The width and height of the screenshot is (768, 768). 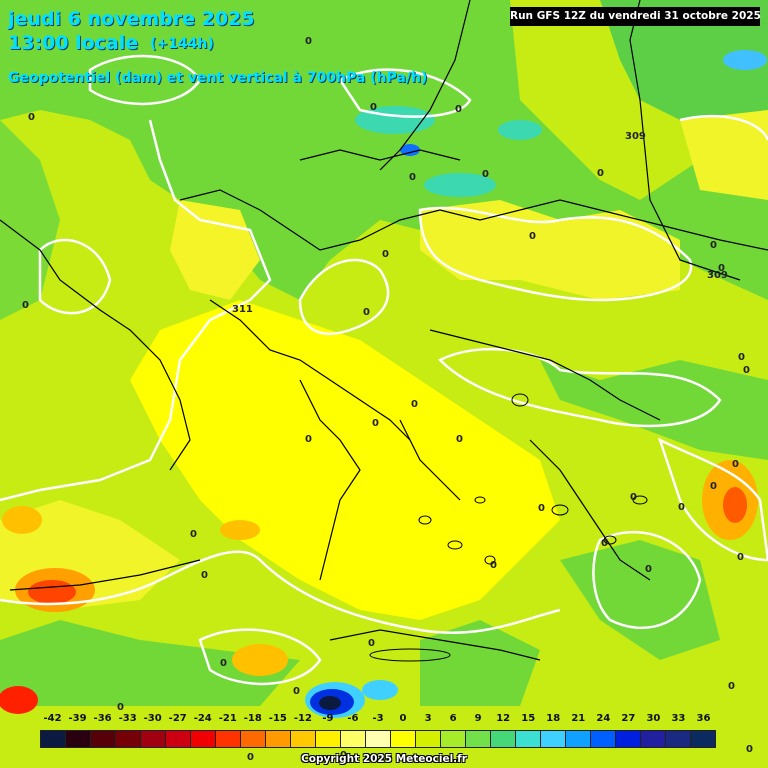 What do you see at coordinates (177, 718) in the screenshot?
I see `legend-tick-label: -27` at bounding box center [177, 718].